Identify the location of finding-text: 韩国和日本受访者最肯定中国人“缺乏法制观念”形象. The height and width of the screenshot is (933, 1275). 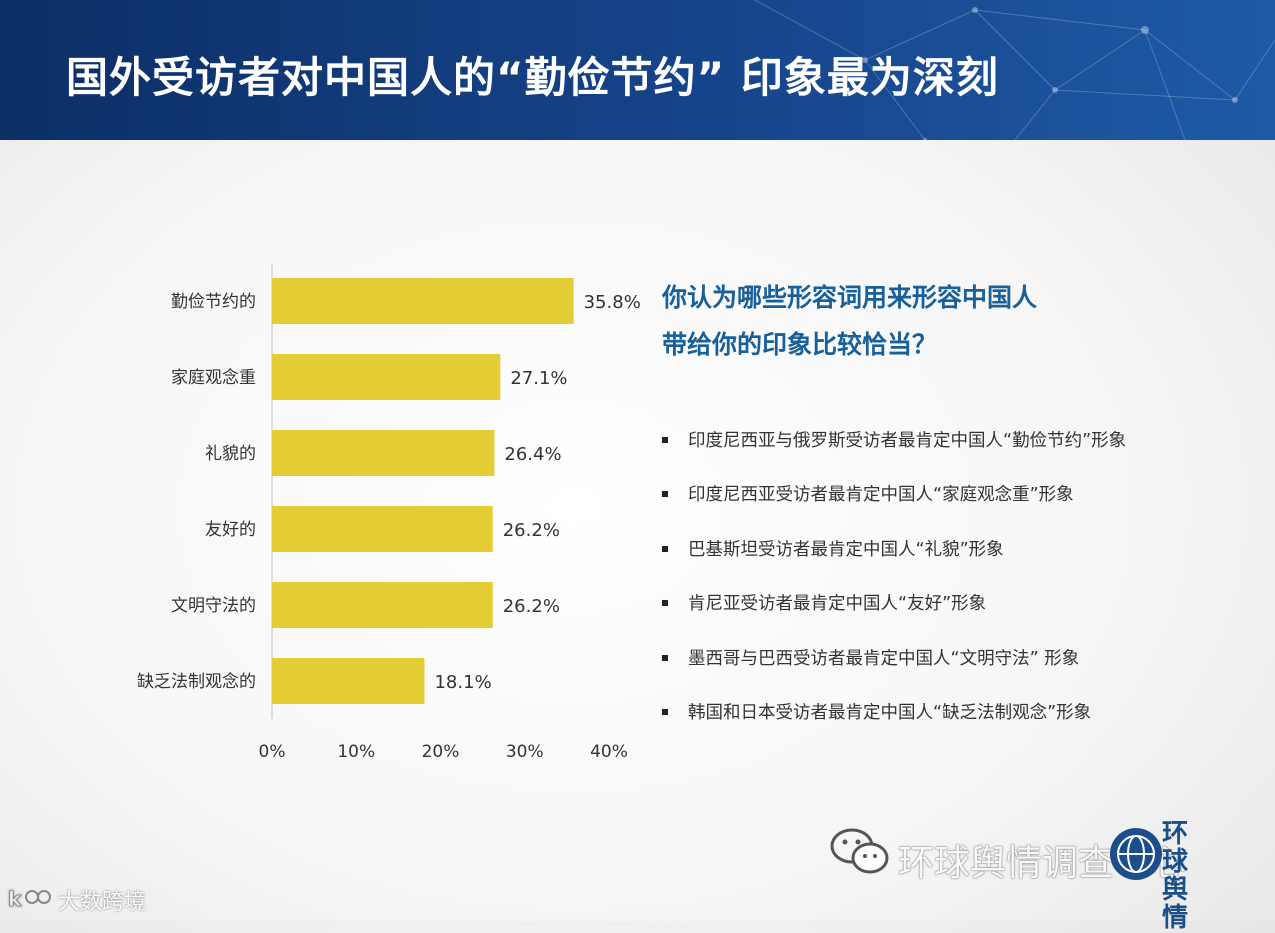
(890, 712).